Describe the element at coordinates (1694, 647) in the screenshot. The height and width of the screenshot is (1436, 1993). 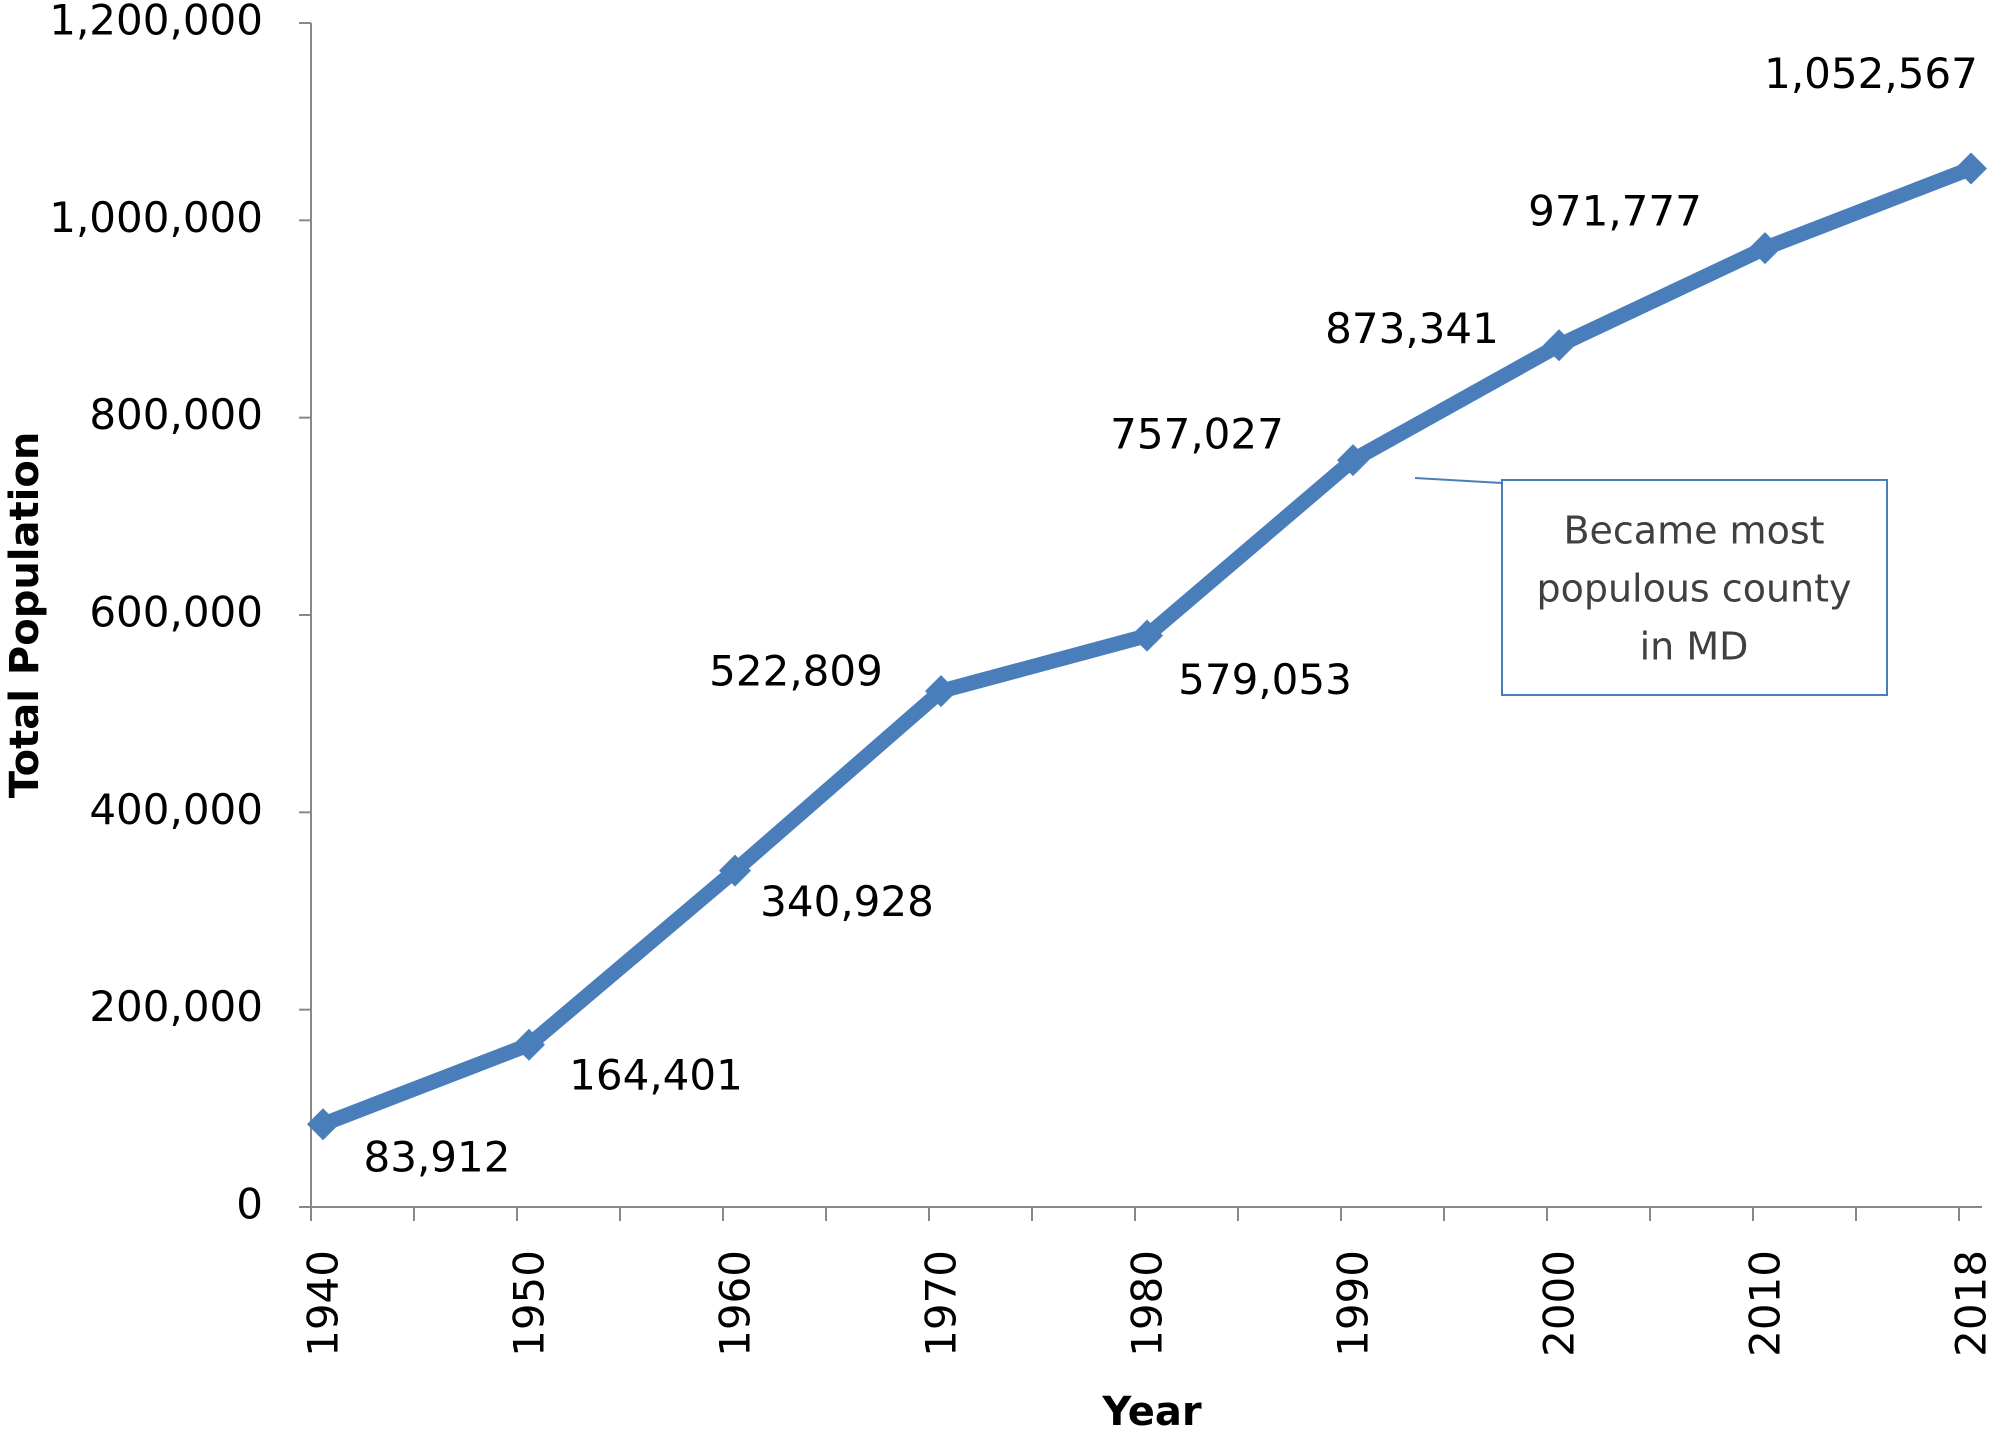
I see `annotation-text: in MD` at that location.